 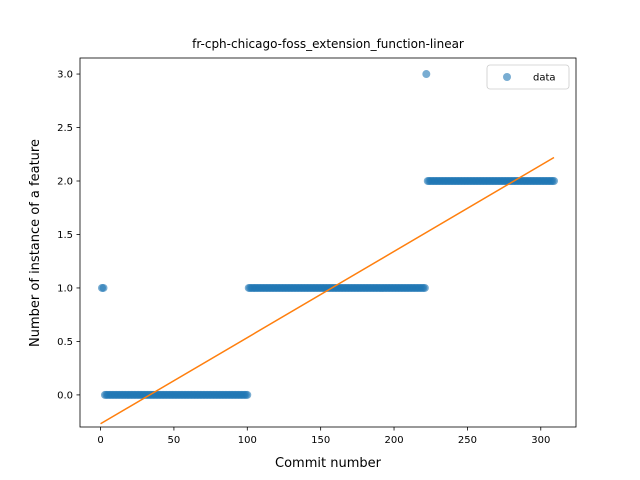 I want to click on y-tick-label: 1.0, so click(x=65, y=288).